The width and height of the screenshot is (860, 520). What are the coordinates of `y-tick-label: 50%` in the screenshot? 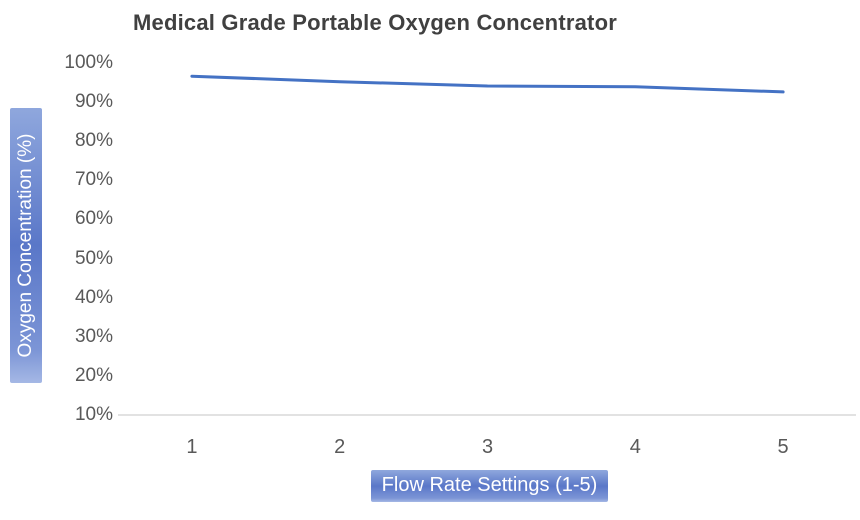 It's located at (93, 258).